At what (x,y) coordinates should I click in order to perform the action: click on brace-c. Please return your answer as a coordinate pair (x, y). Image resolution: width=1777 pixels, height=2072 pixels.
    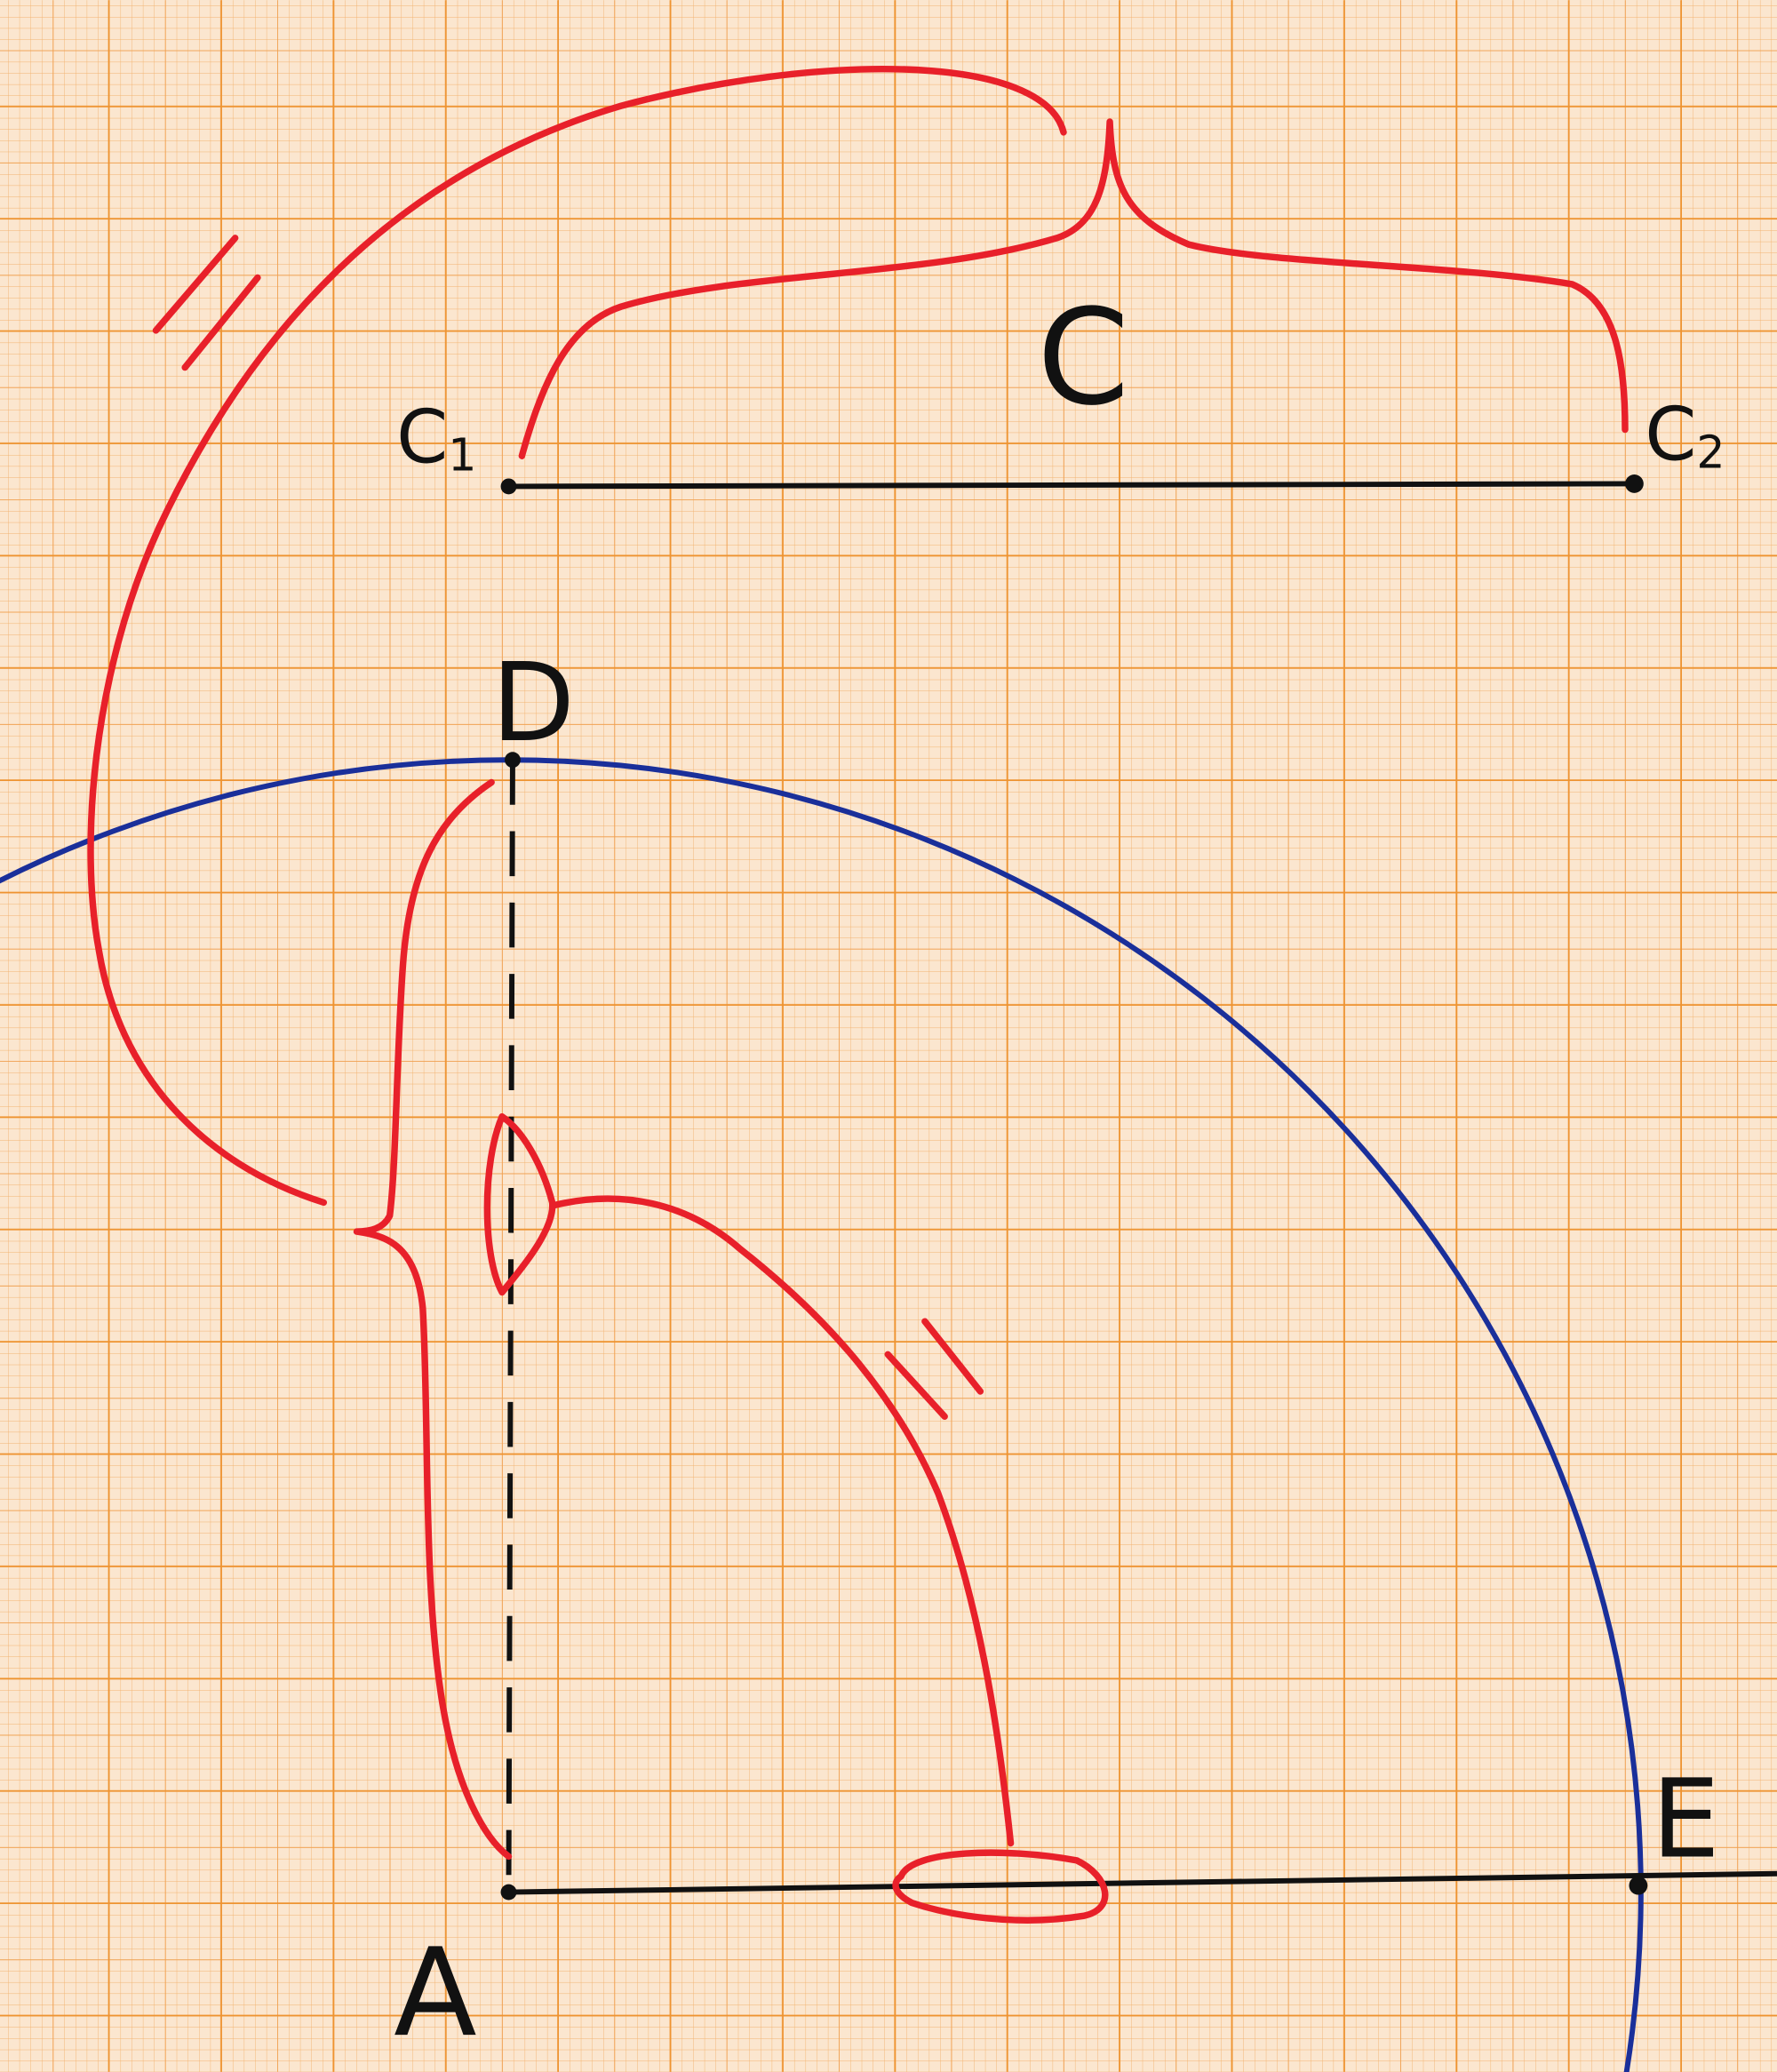
    Looking at the image, I should click on (1073, 289).